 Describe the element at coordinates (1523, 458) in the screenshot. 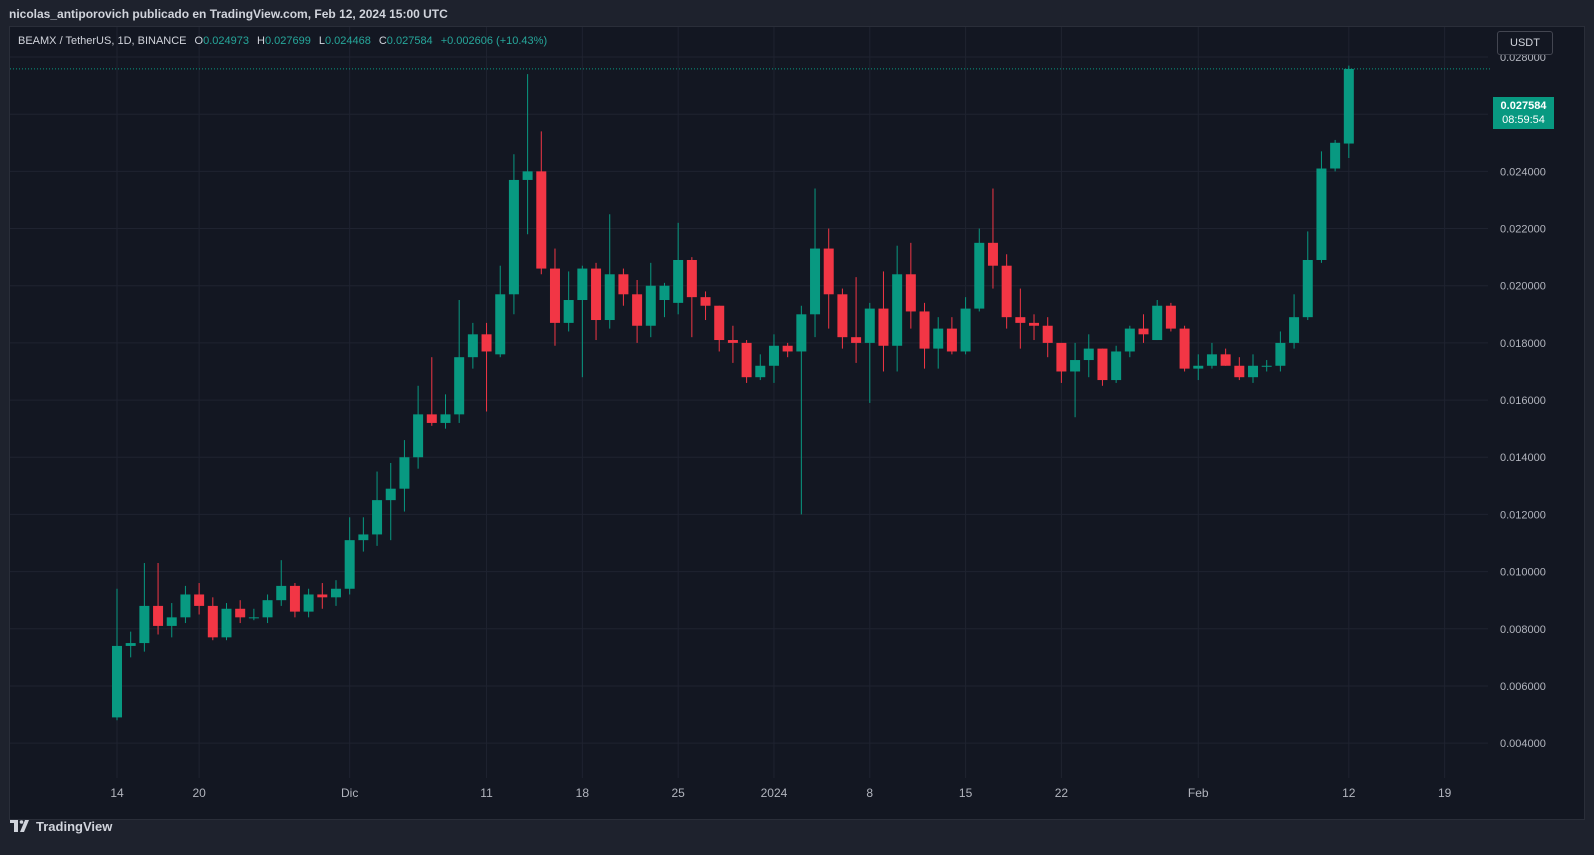

I see `y-tick-label: 0.014000` at that location.